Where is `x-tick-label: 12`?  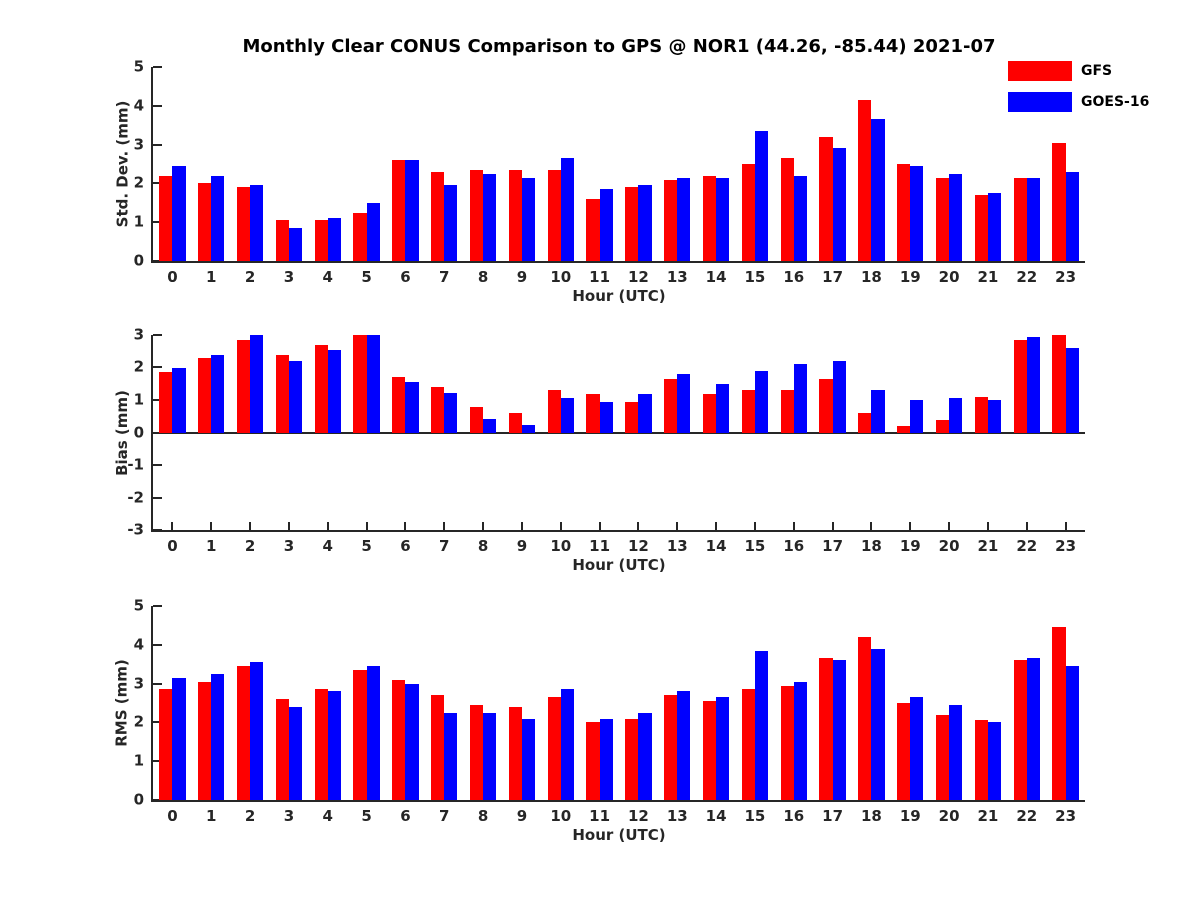
x-tick-label: 12 is located at coordinates (638, 816).